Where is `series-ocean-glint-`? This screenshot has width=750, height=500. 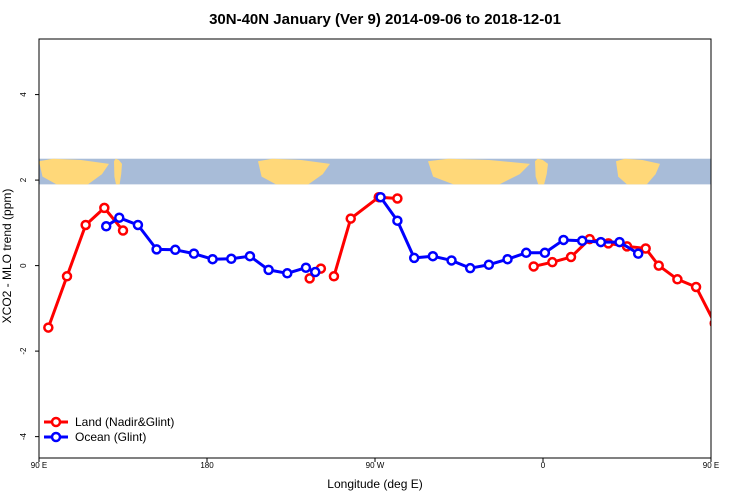
series-ocean-glint- is located at coordinates (372, 235).